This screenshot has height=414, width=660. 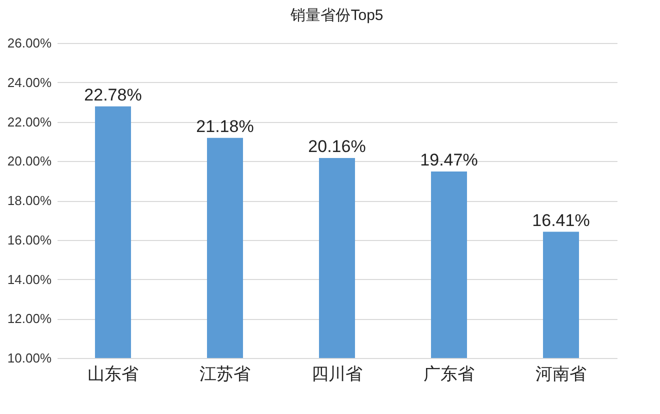 I want to click on y-tick-label: 24.00%, so click(x=29, y=82).